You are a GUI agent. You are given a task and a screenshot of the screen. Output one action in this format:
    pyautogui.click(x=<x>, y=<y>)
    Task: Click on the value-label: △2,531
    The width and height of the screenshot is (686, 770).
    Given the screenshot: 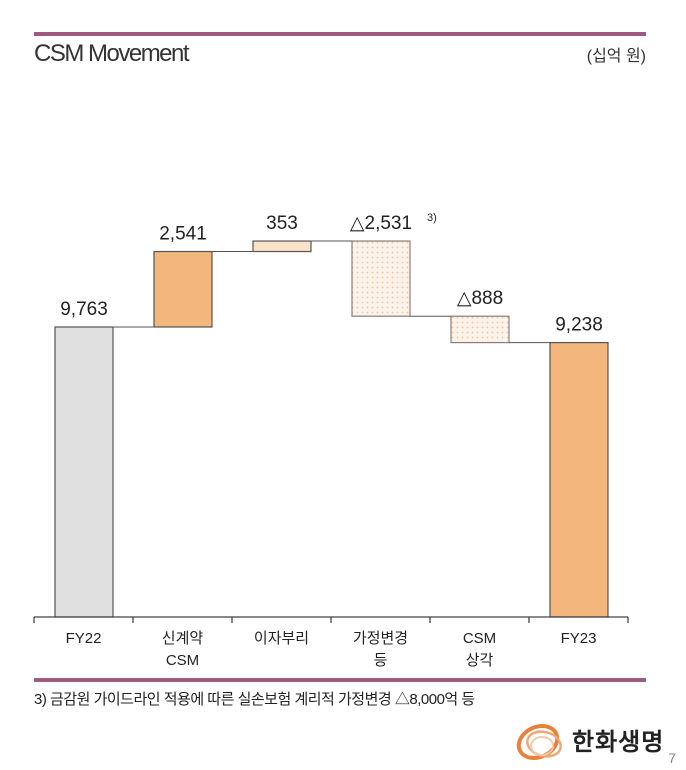 What is the action you would take?
    pyautogui.click(x=381, y=223)
    